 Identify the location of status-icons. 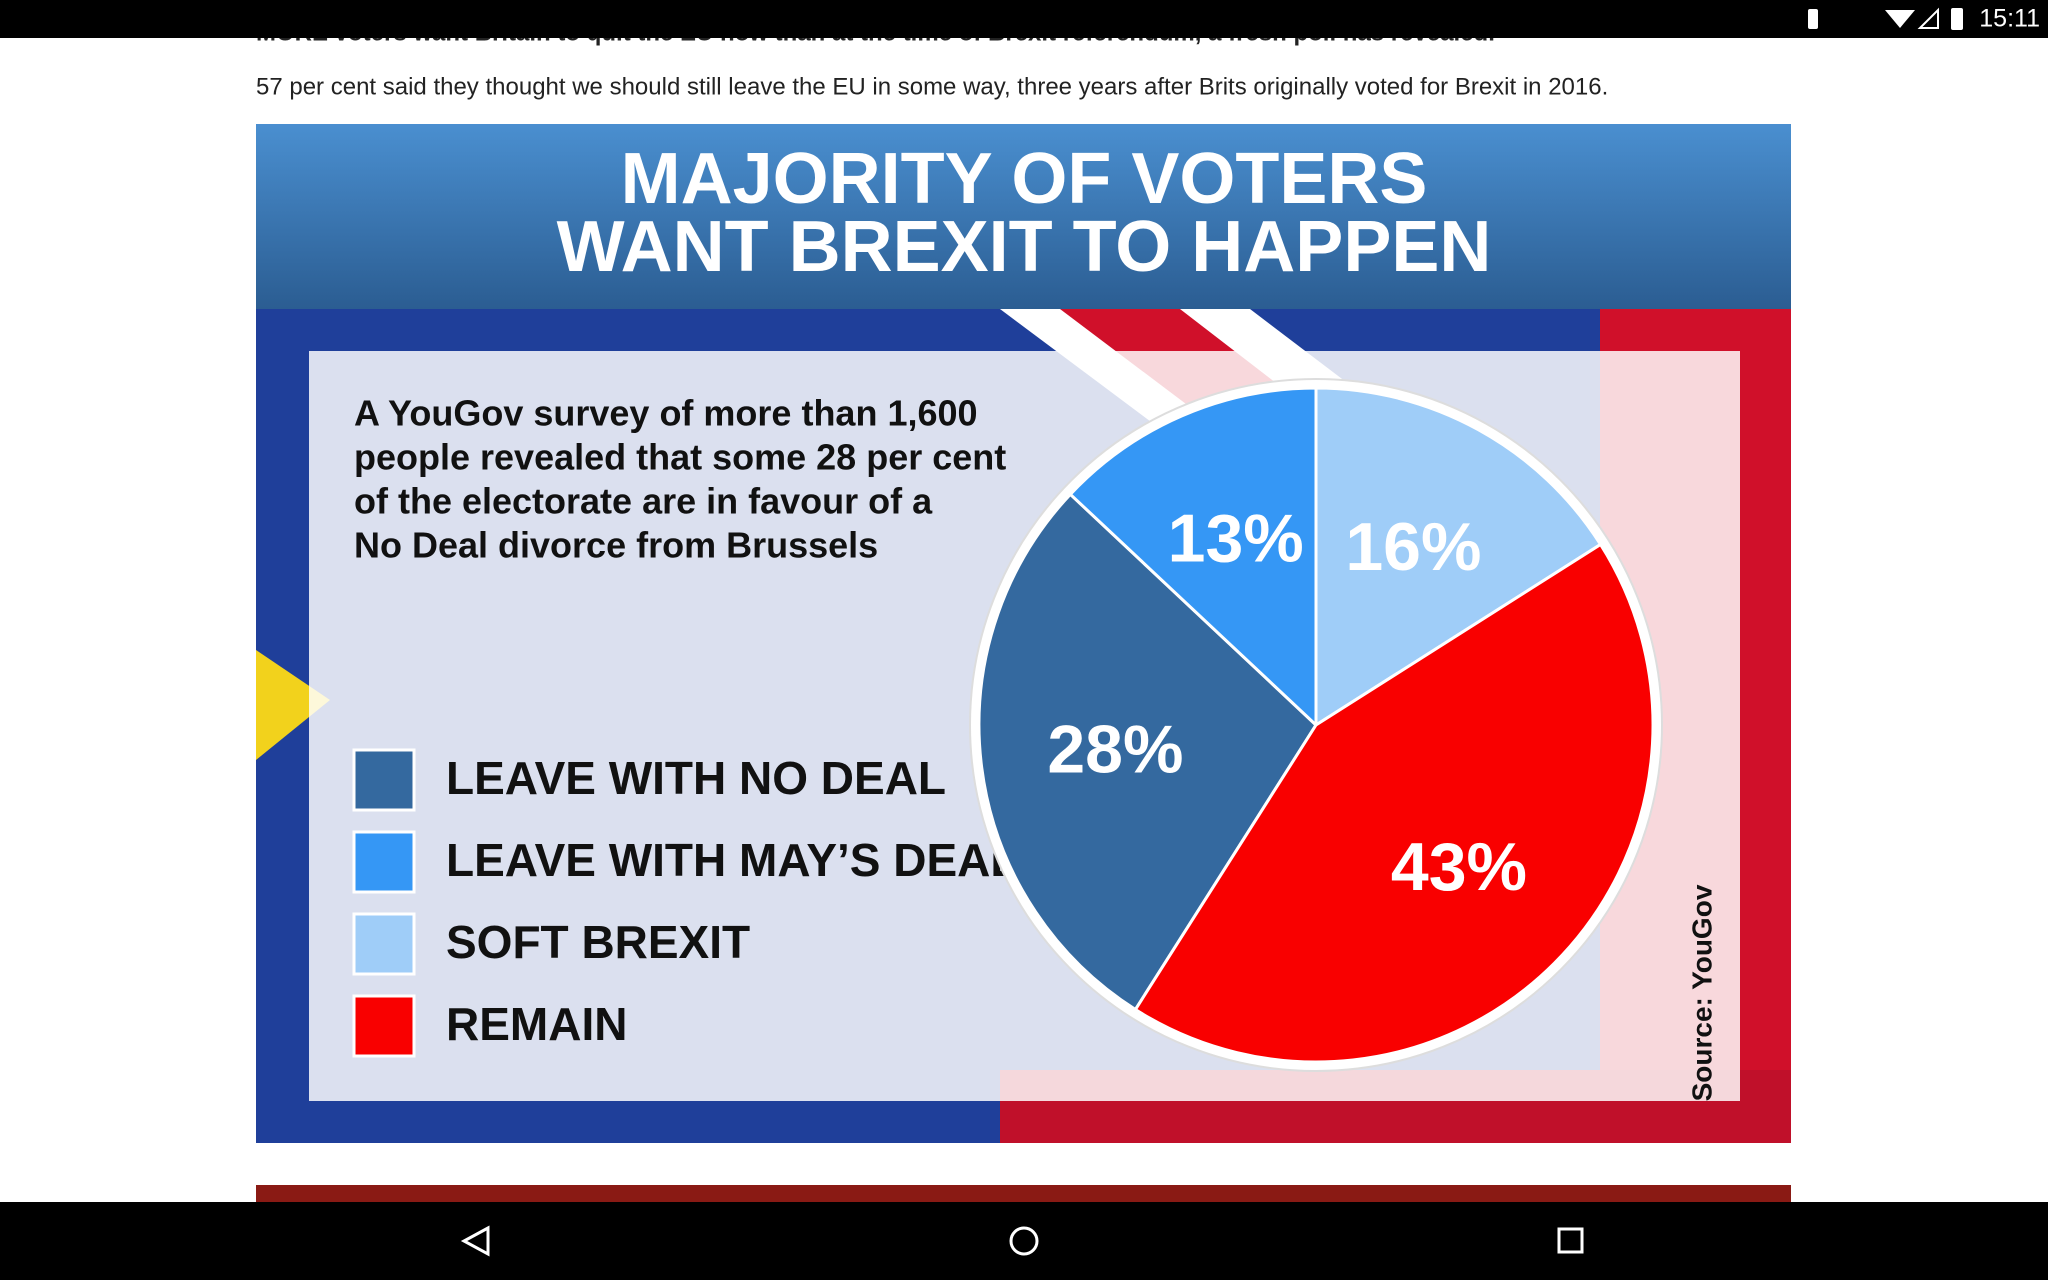
(1885, 18).